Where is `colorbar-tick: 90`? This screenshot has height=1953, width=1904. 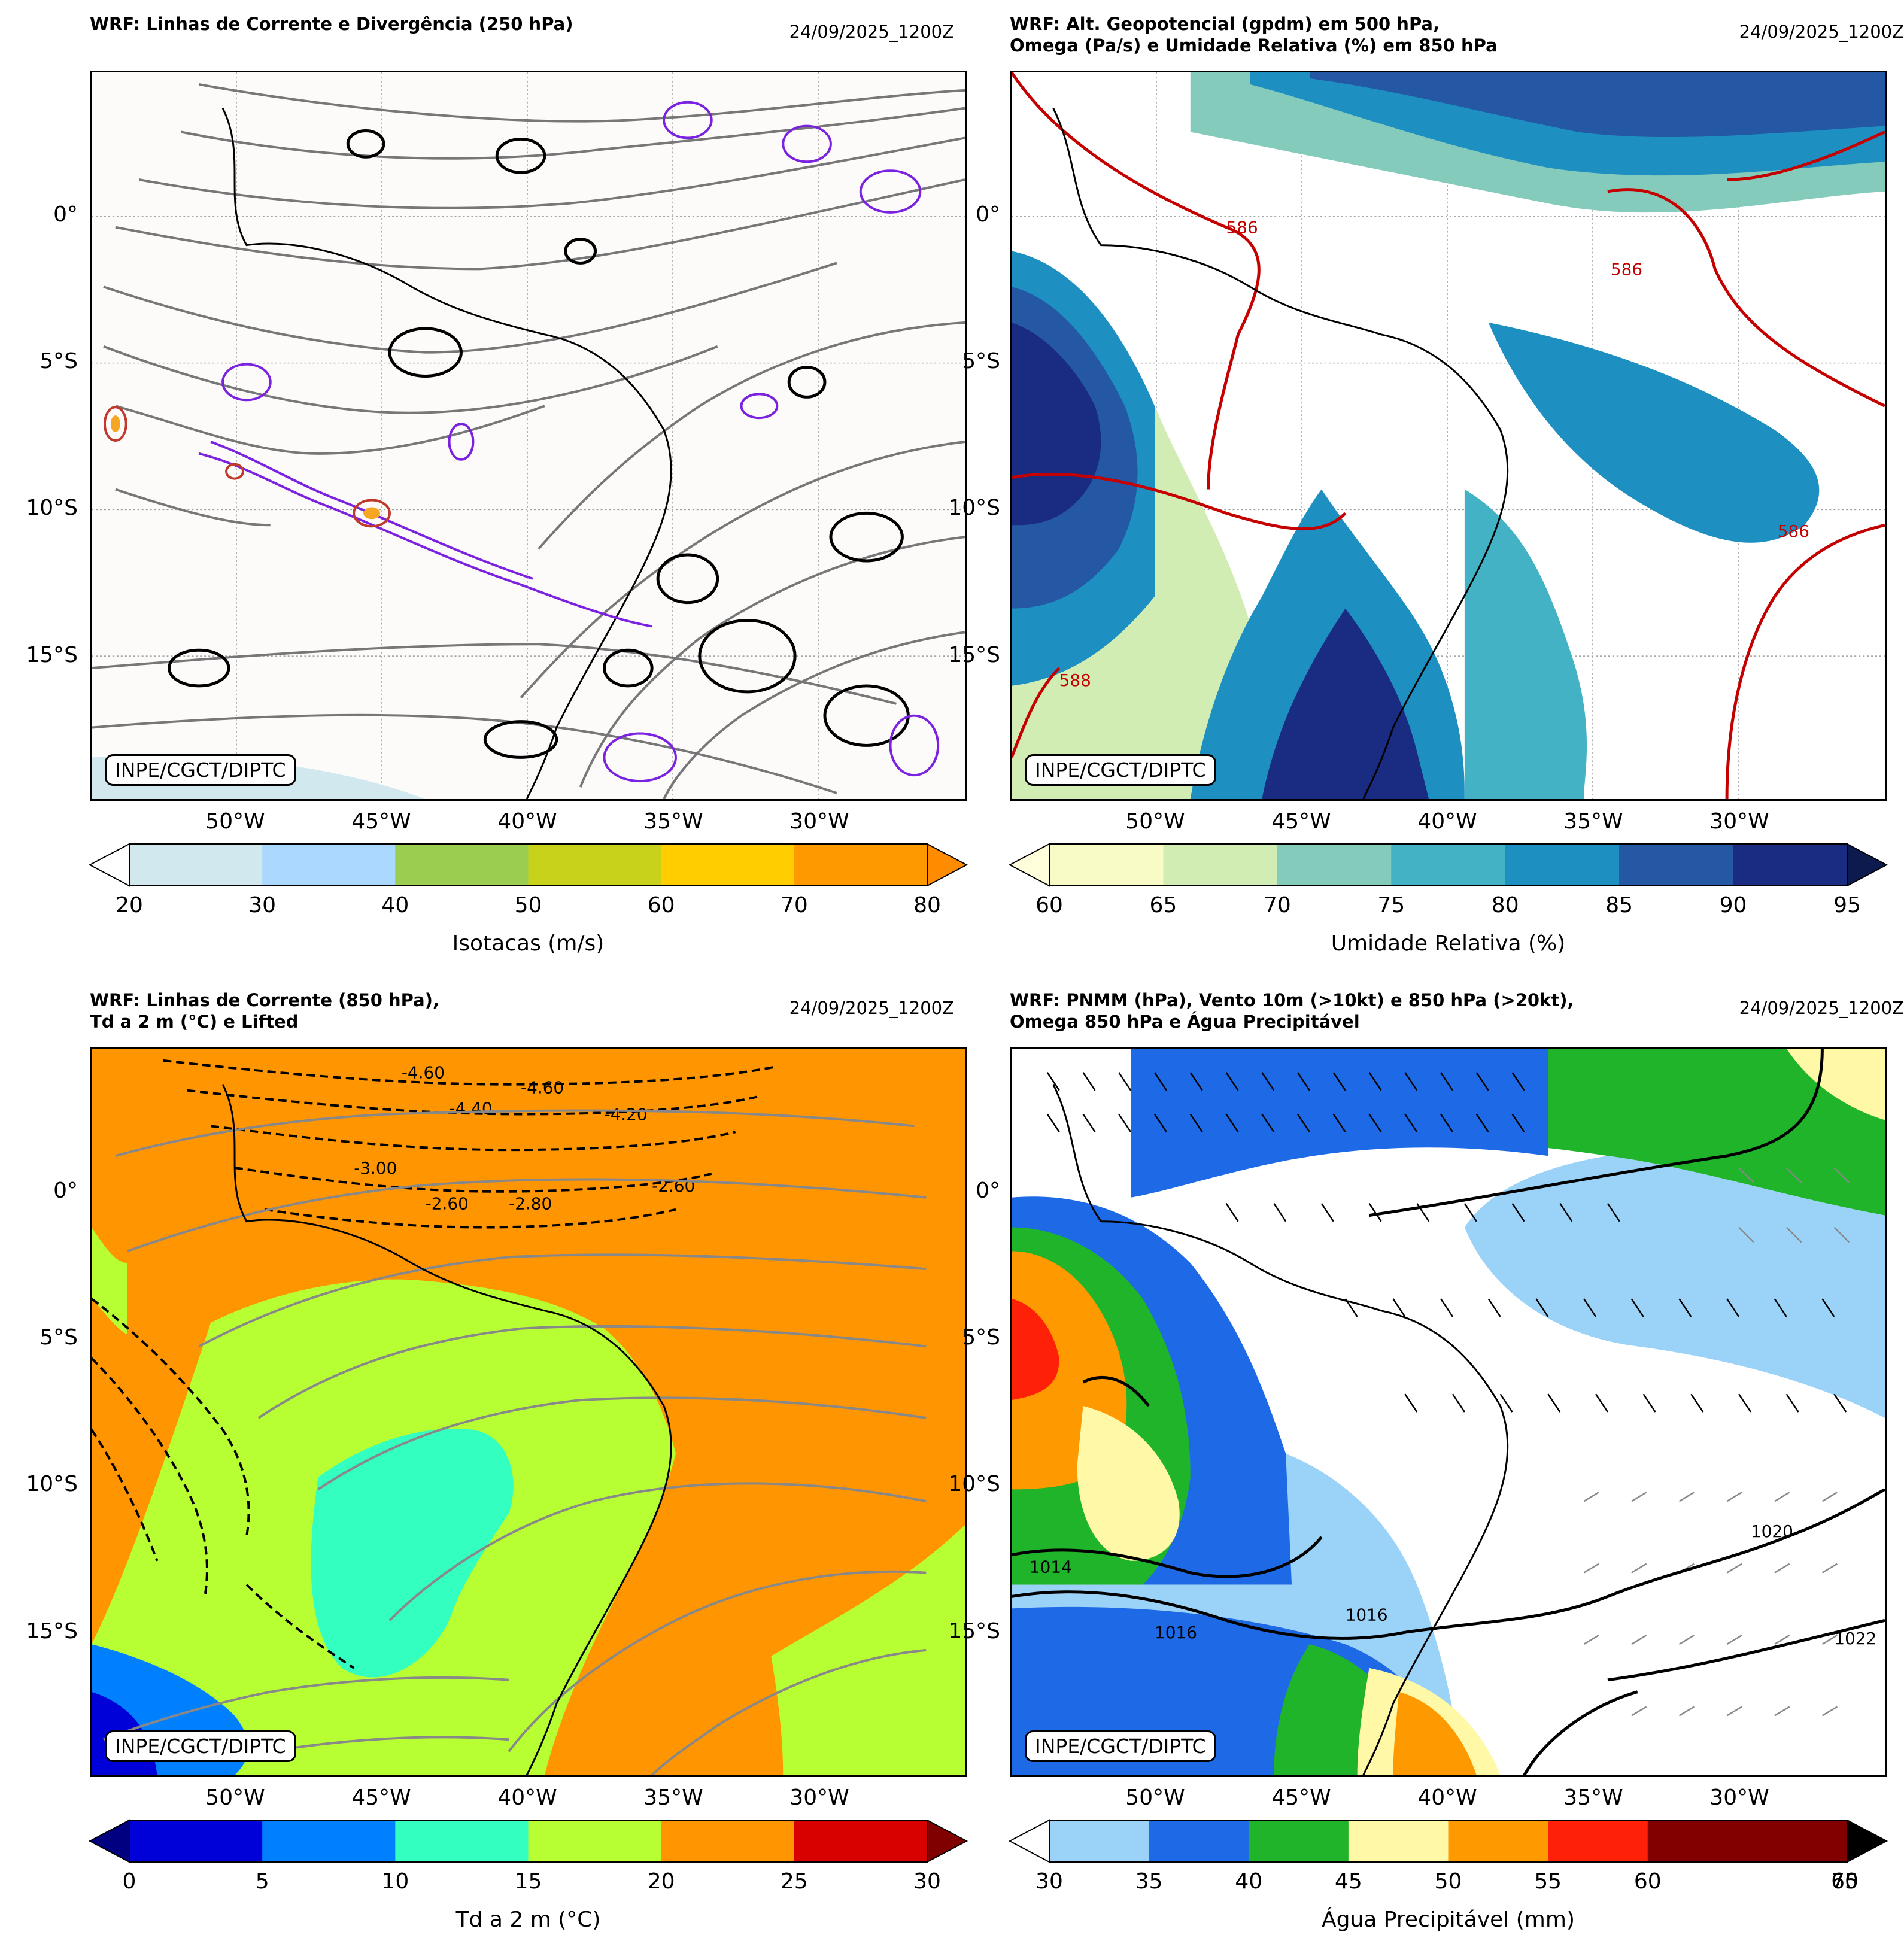
colorbar-tick: 90 is located at coordinates (1733, 905).